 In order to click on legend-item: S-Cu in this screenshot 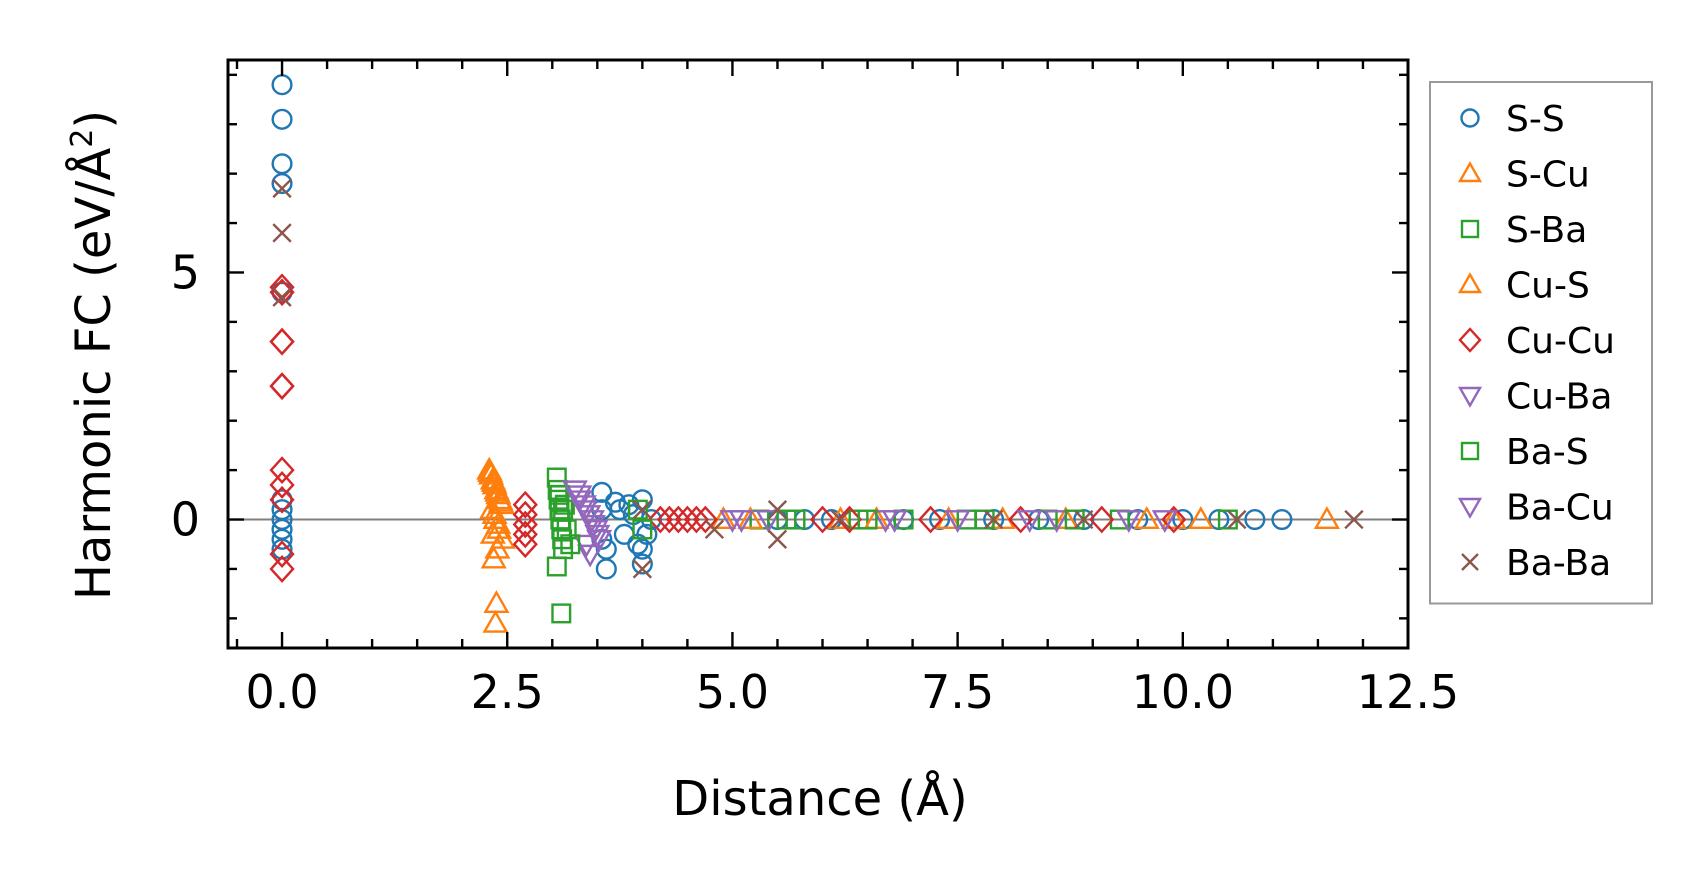, I will do `click(1523, 175)`.